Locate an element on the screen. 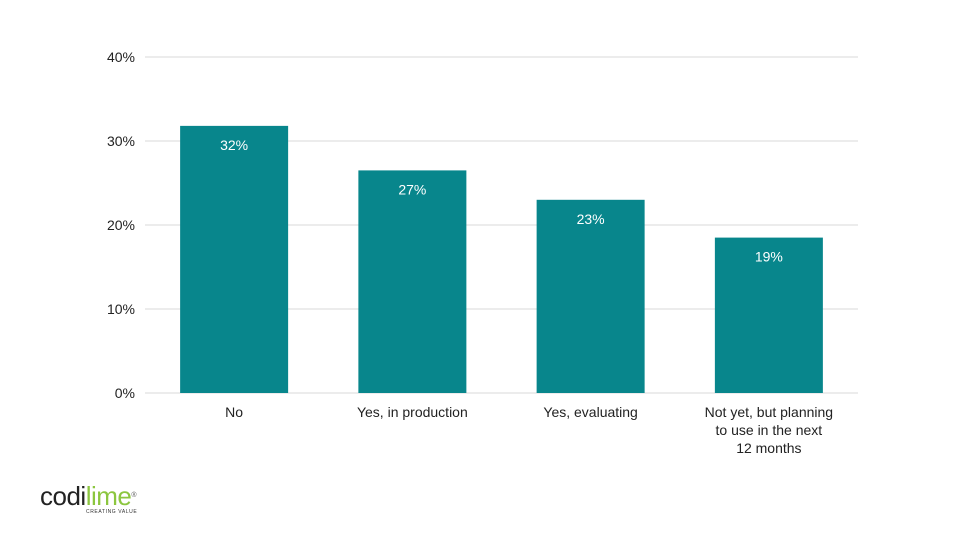  data-label: 23% is located at coordinates (591, 219).